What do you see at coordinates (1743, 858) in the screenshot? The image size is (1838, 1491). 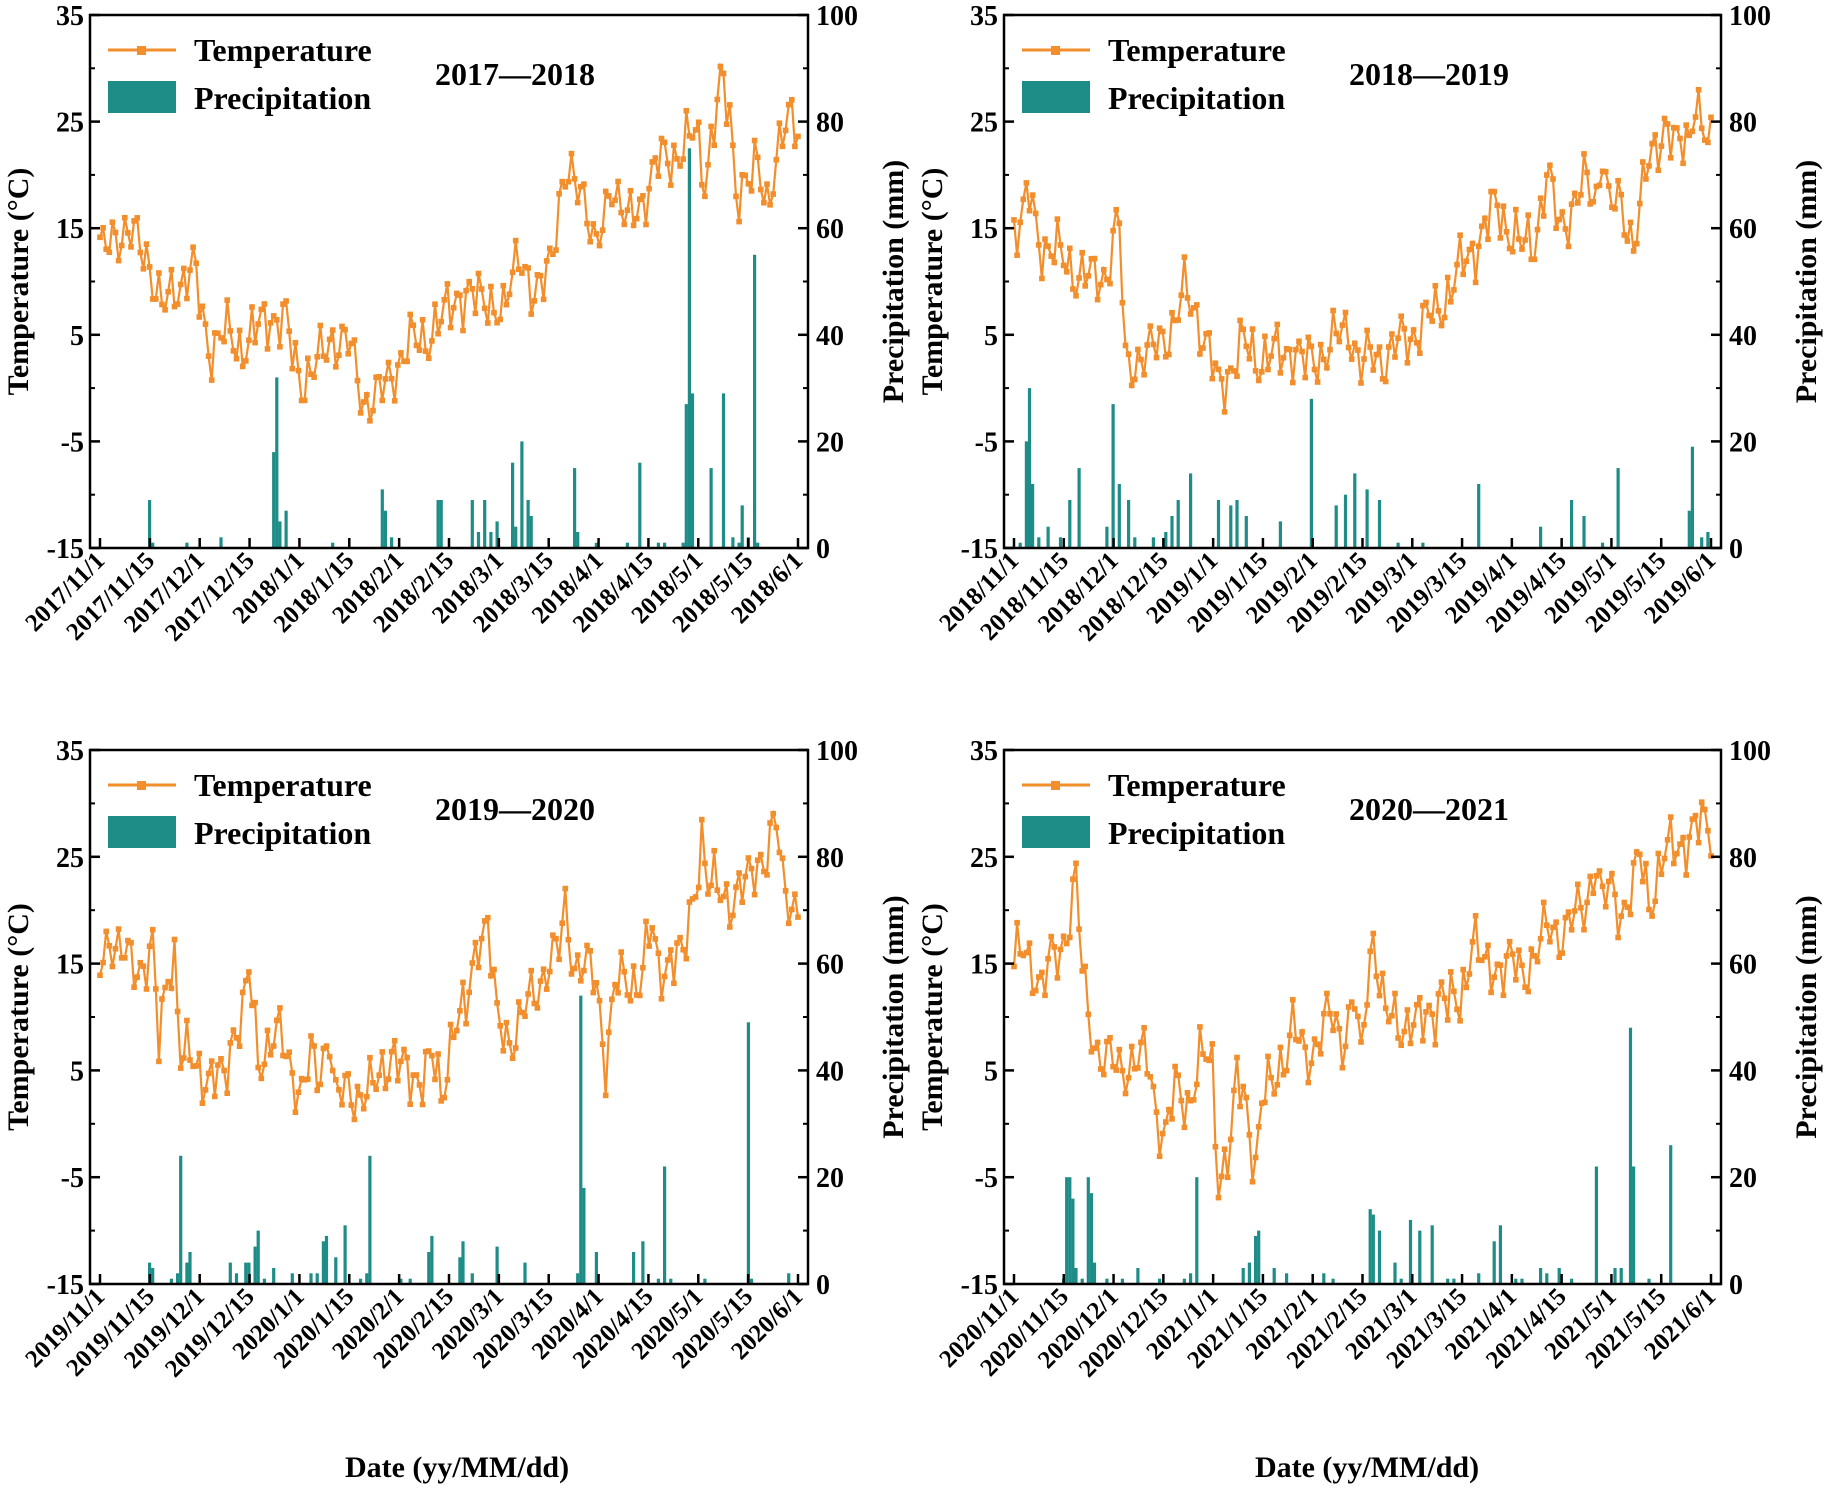 I see `y2-tick-label: 80` at bounding box center [1743, 858].